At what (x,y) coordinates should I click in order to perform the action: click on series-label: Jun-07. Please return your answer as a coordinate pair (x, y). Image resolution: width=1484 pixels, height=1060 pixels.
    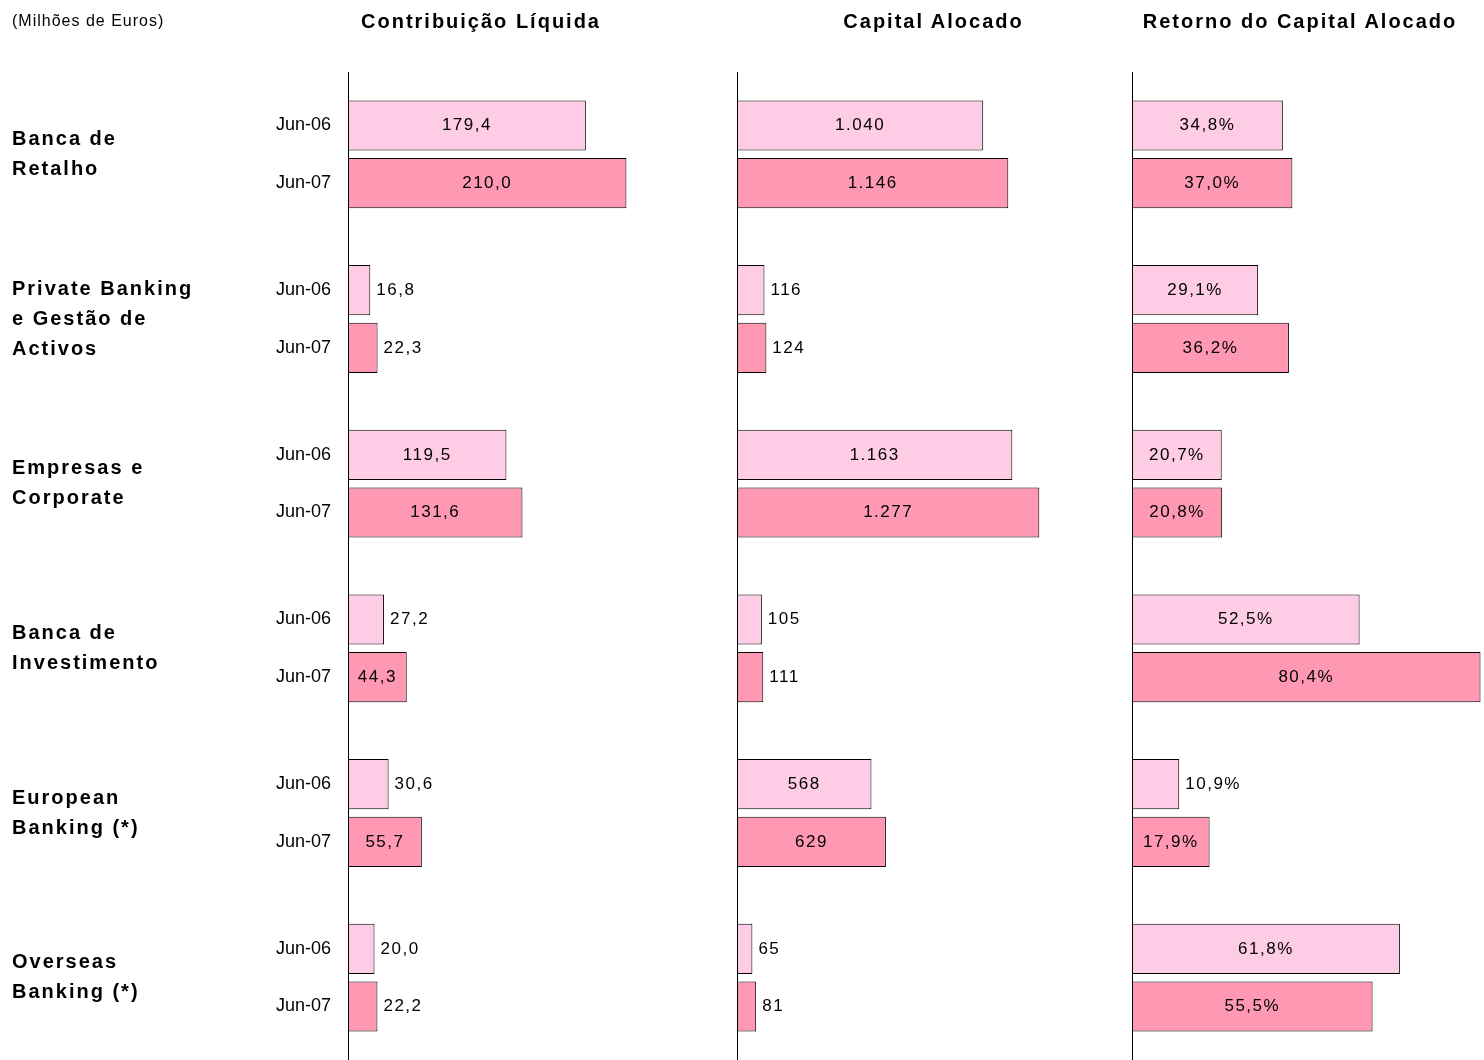
    Looking at the image, I should click on (303, 182).